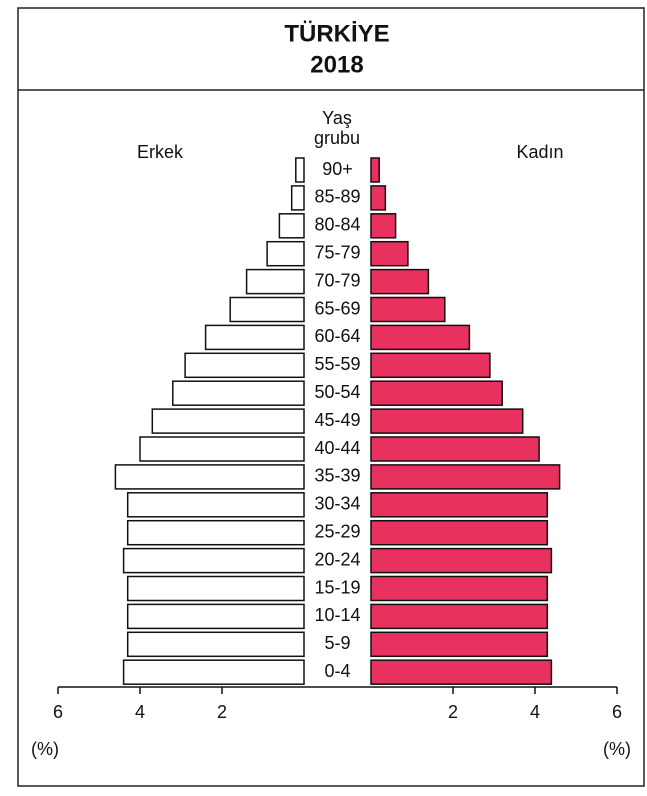 The width and height of the screenshot is (647, 796). What do you see at coordinates (336, 33) in the screenshot?
I see `chart-title: TÜRKİYE` at bounding box center [336, 33].